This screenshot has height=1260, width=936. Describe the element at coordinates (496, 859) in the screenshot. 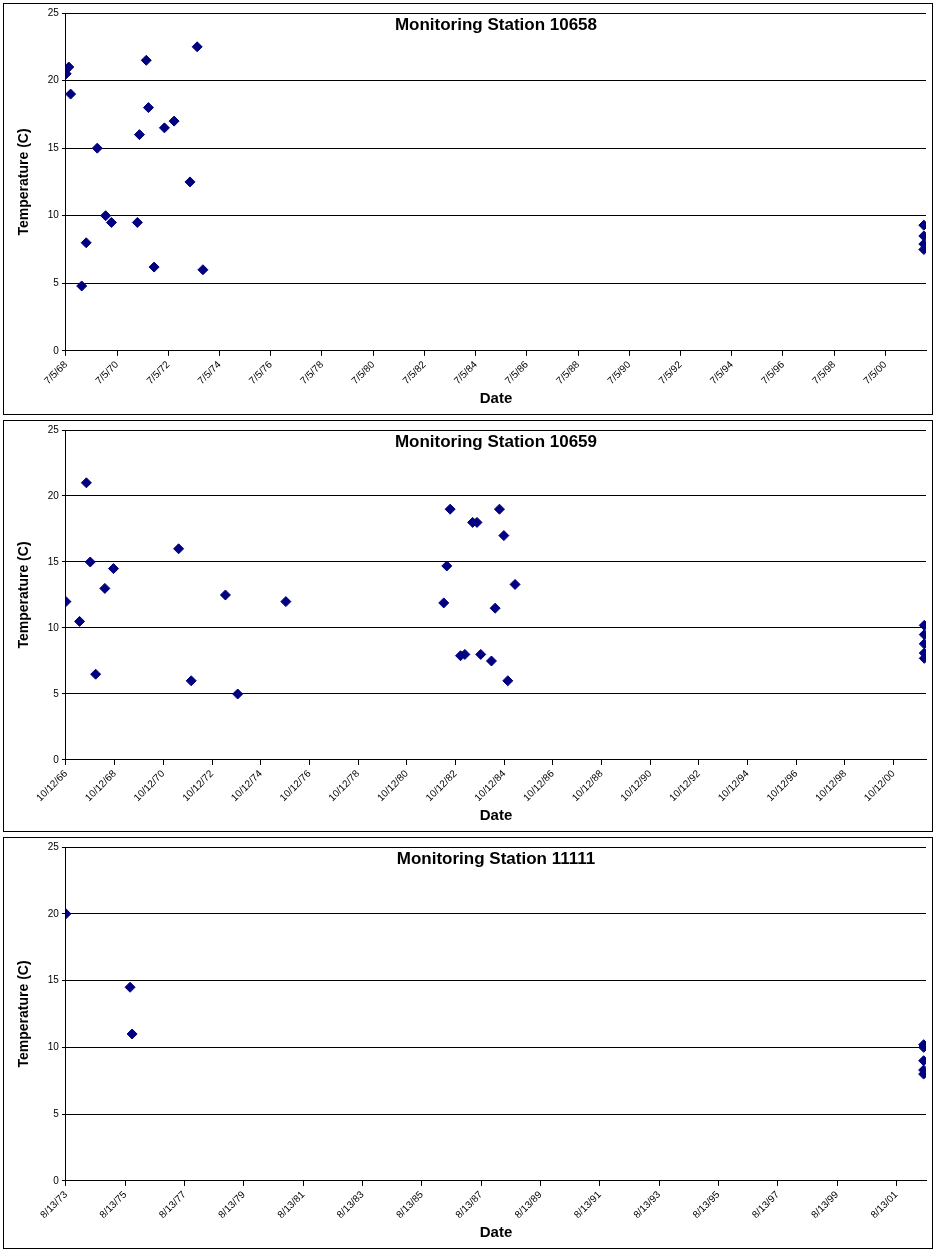

I see `chart-title: Monitoring Station 11111` at that location.